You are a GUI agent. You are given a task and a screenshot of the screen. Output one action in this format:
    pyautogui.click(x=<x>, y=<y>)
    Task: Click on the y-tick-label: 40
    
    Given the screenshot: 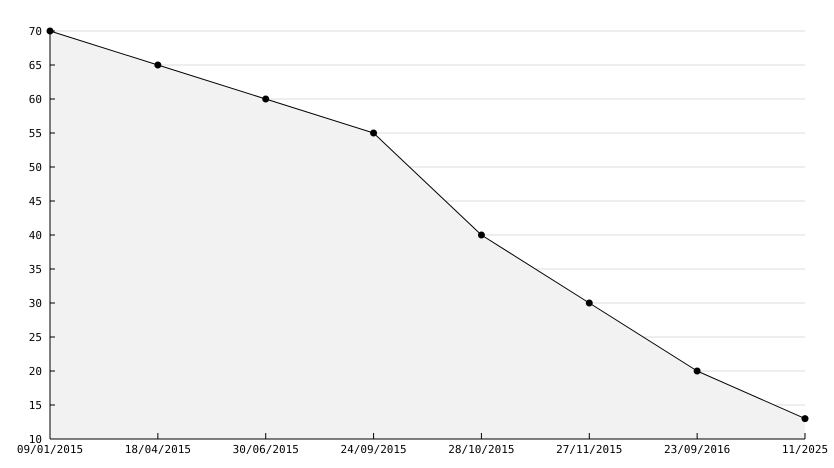 What is the action you would take?
    pyautogui.click(x=35, y=235)
    